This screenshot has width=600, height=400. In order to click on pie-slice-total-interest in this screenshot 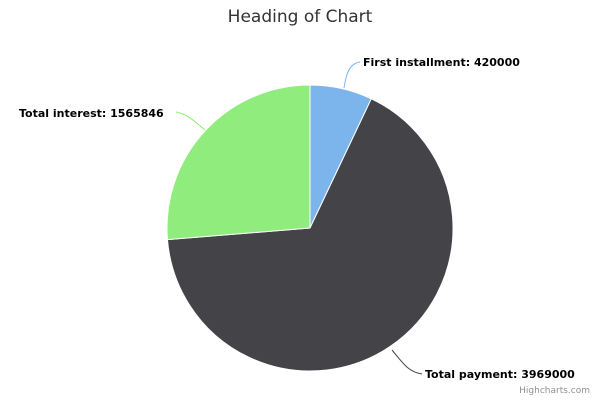, I will do `click(238, 162)`.